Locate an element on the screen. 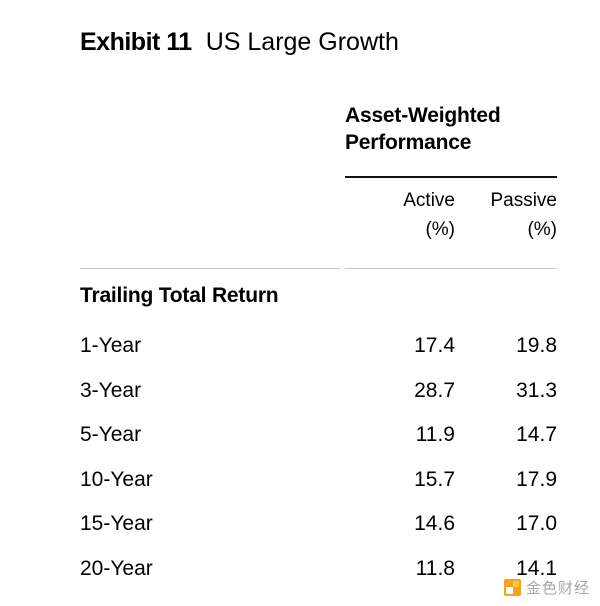  active-value: 28.7 is located at coordinates (434, 390).